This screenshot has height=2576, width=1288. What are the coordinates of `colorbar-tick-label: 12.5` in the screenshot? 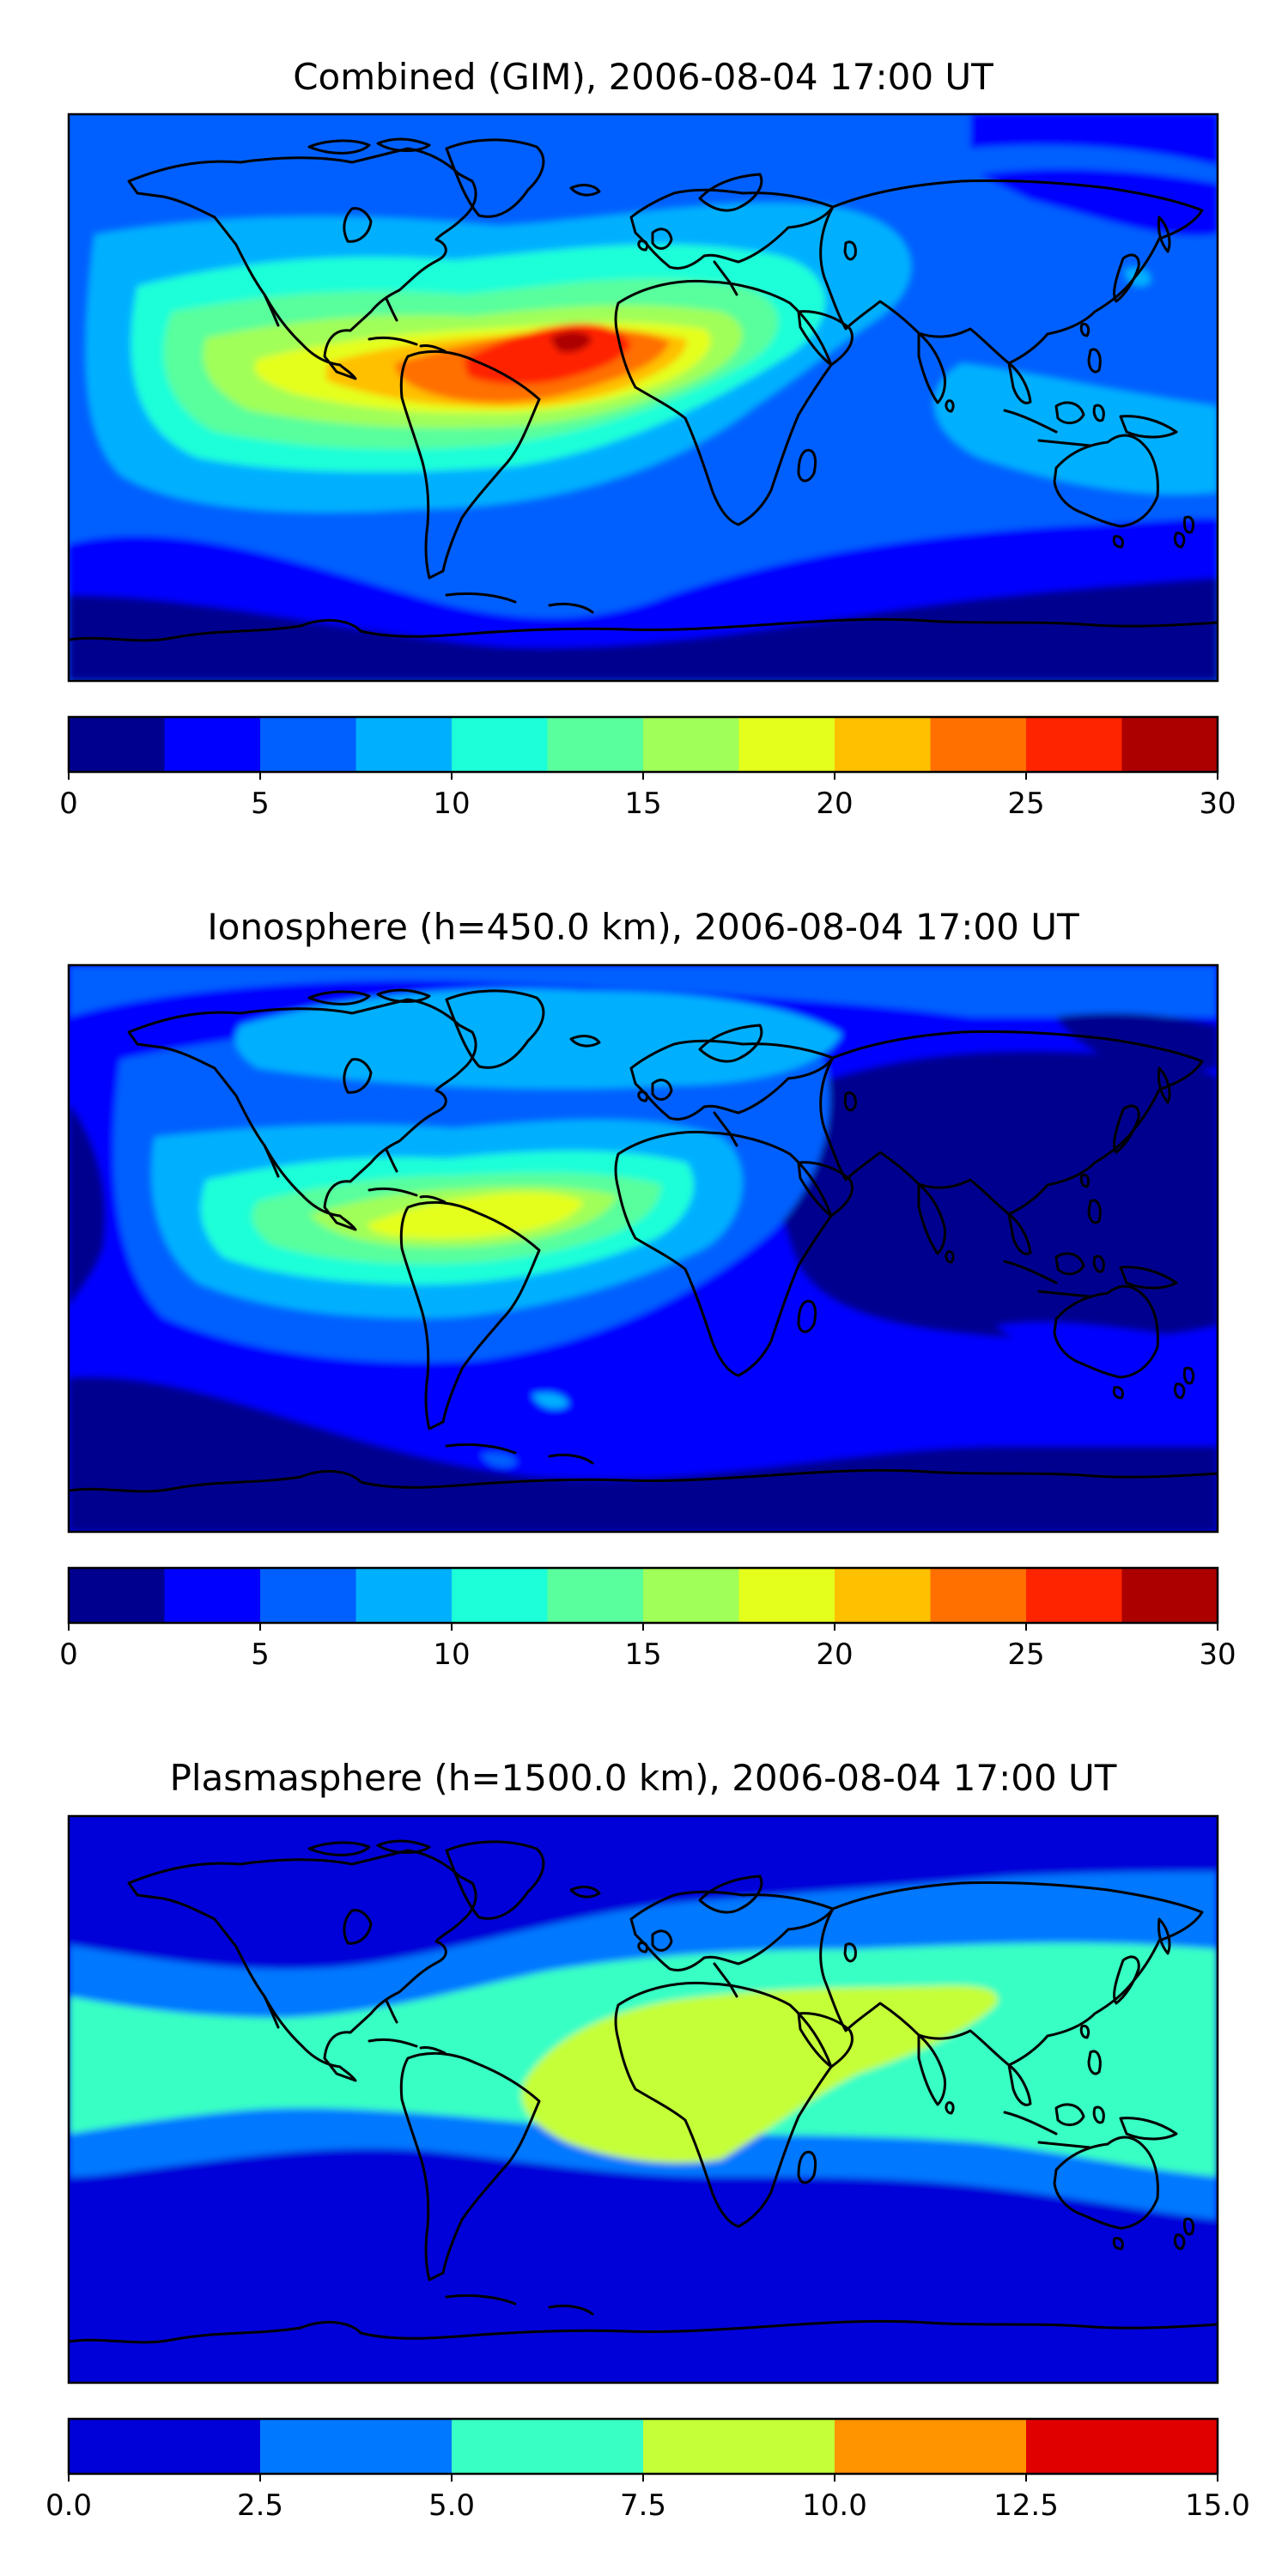 It's located at (1026, 2506).